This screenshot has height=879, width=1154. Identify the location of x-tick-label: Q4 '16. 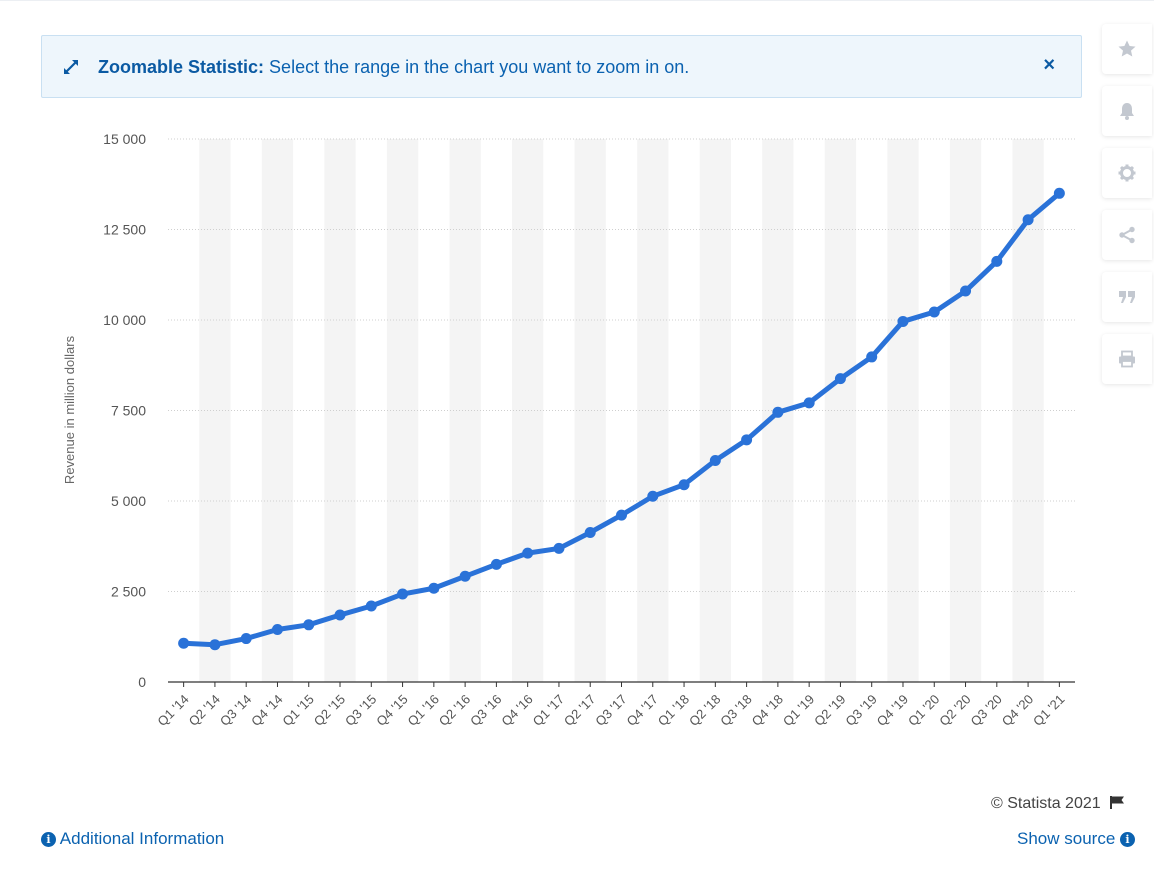
(516, 710).